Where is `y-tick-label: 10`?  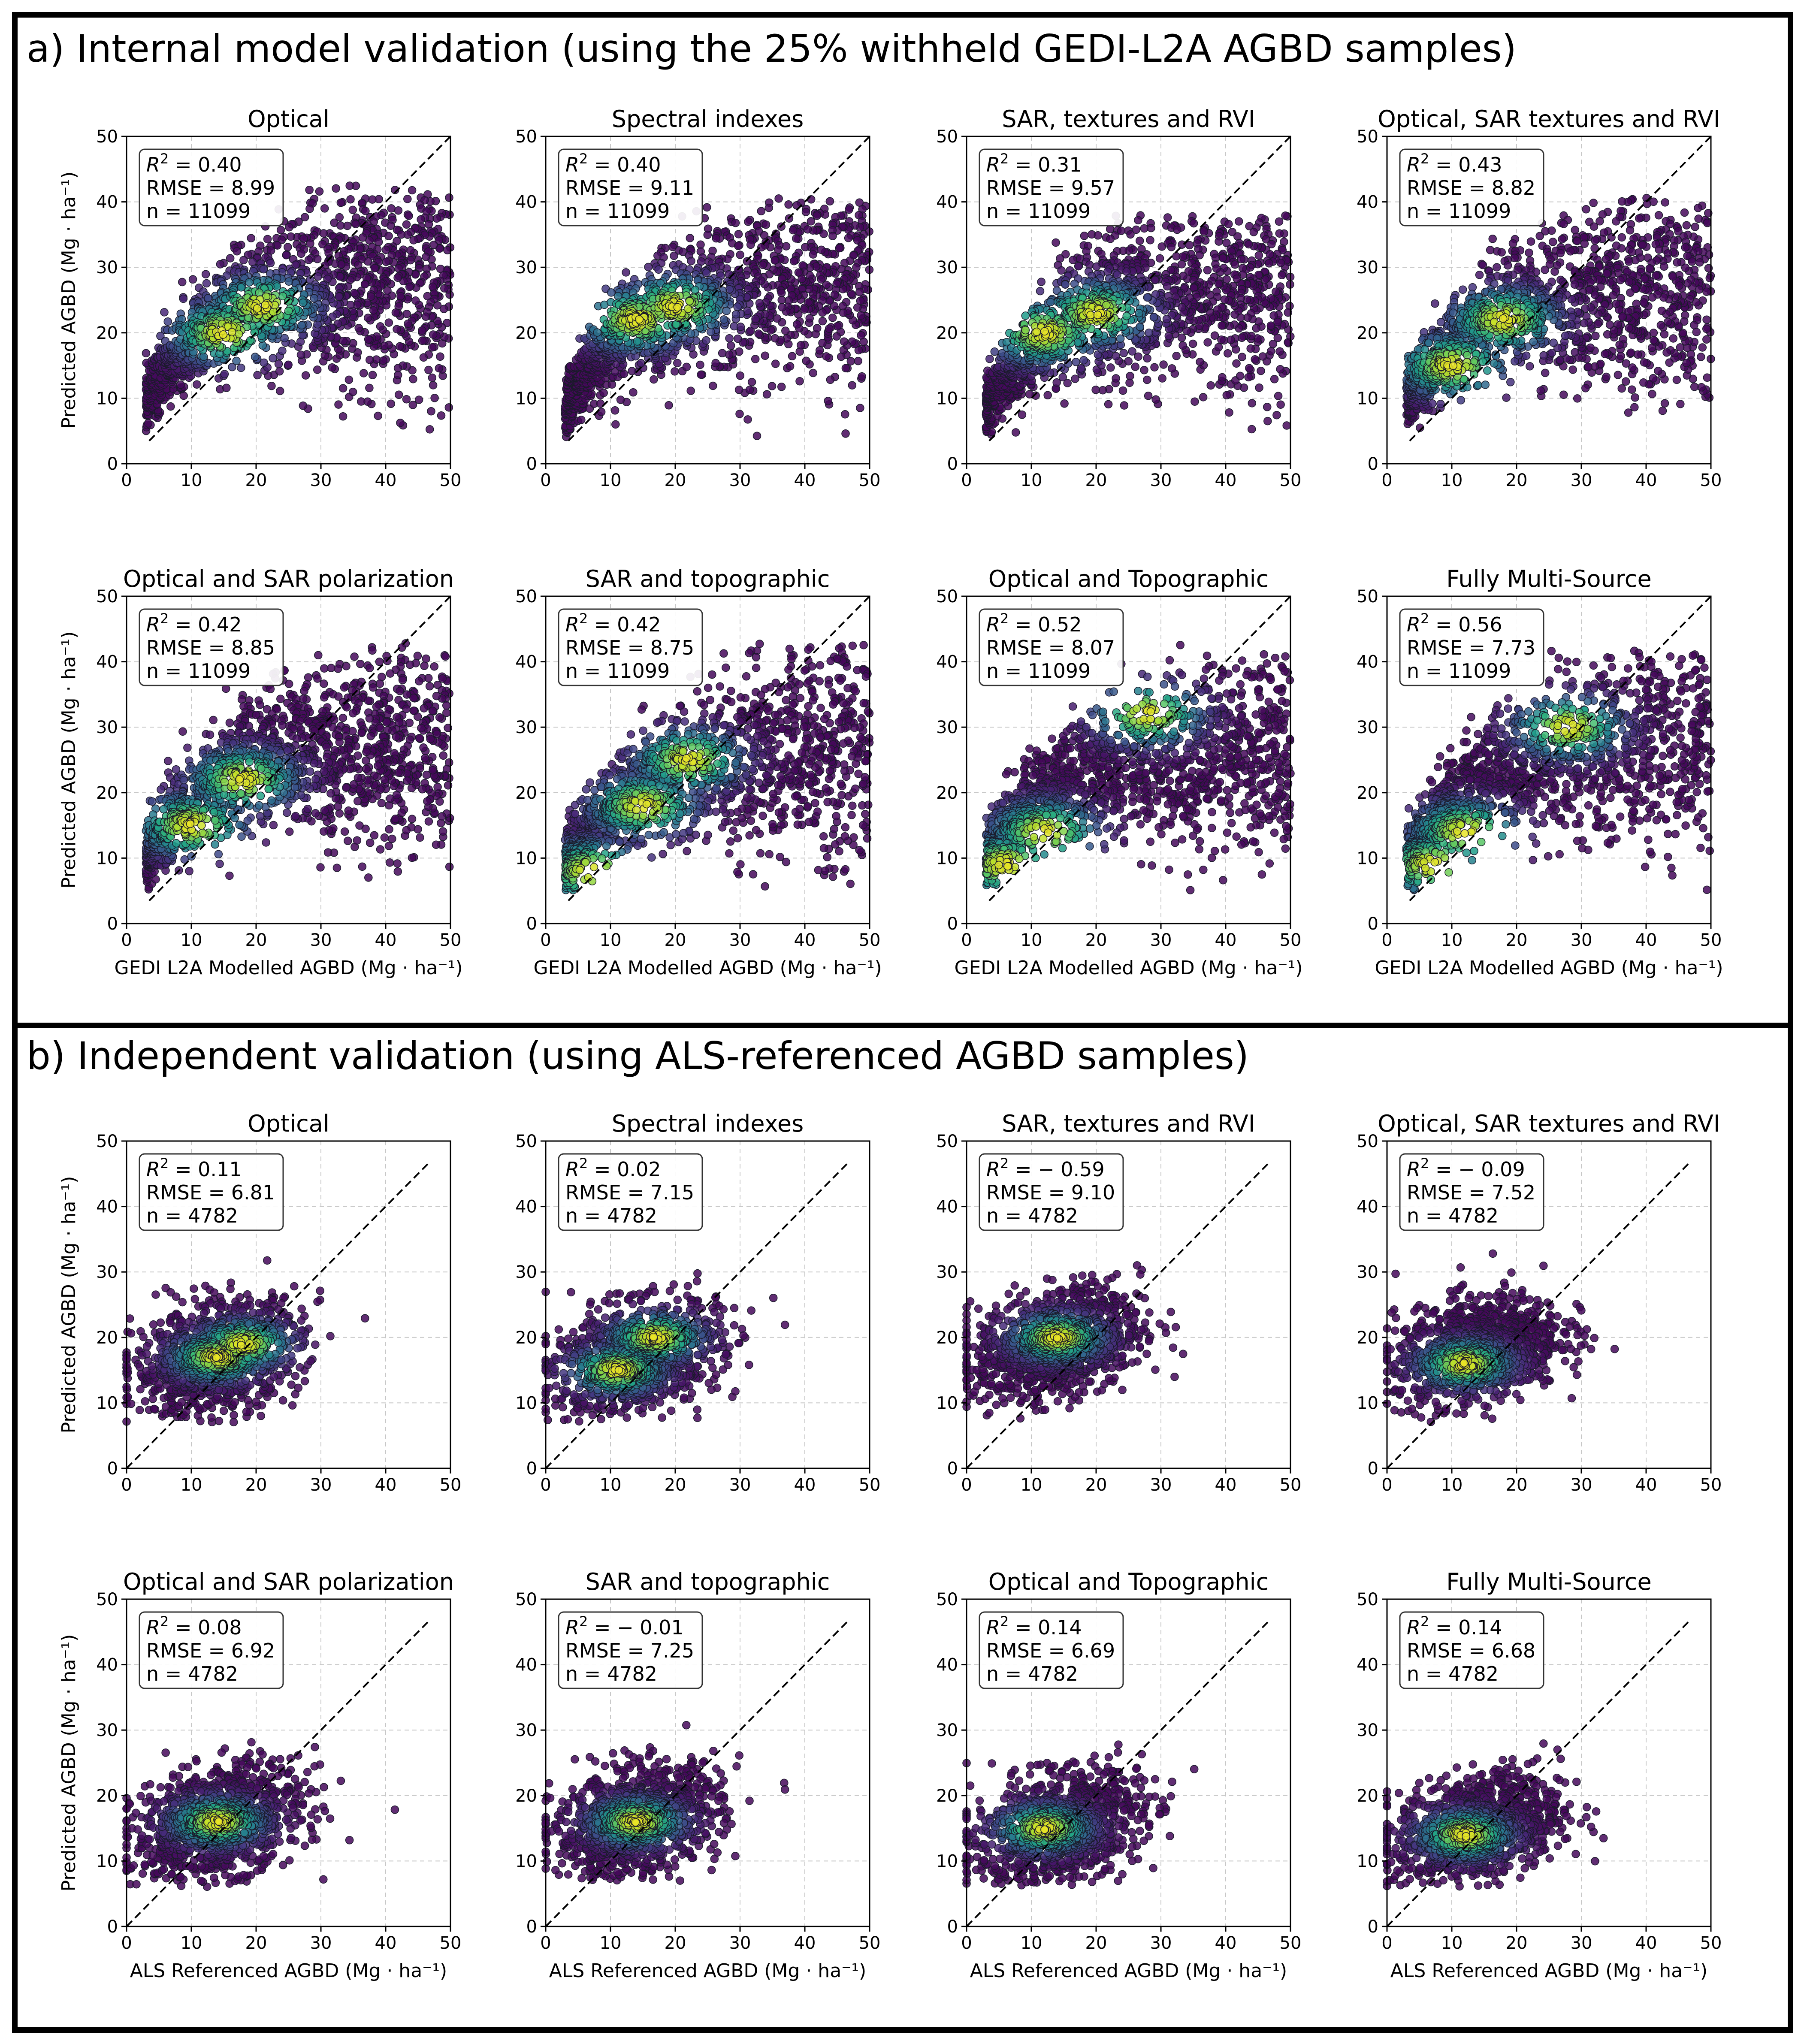
y-tick-label: 10 is located at coordinates (947, 398).